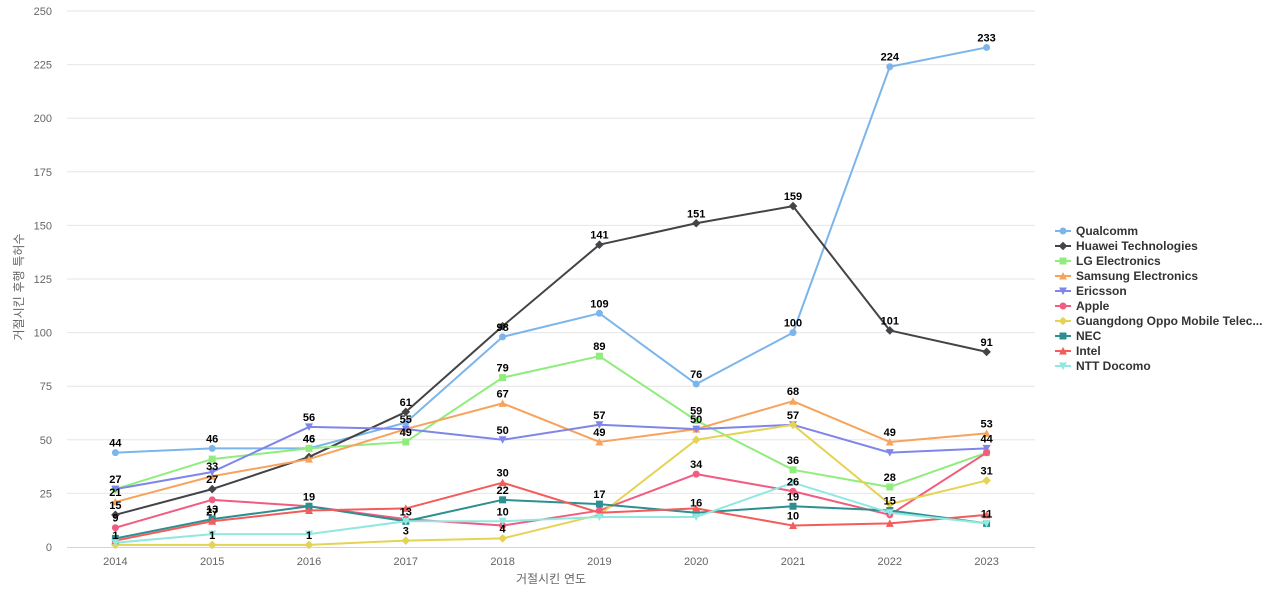  Describe the element at coordinates (793, 517) in the screenshot. I see `data-label: 10` at that location.